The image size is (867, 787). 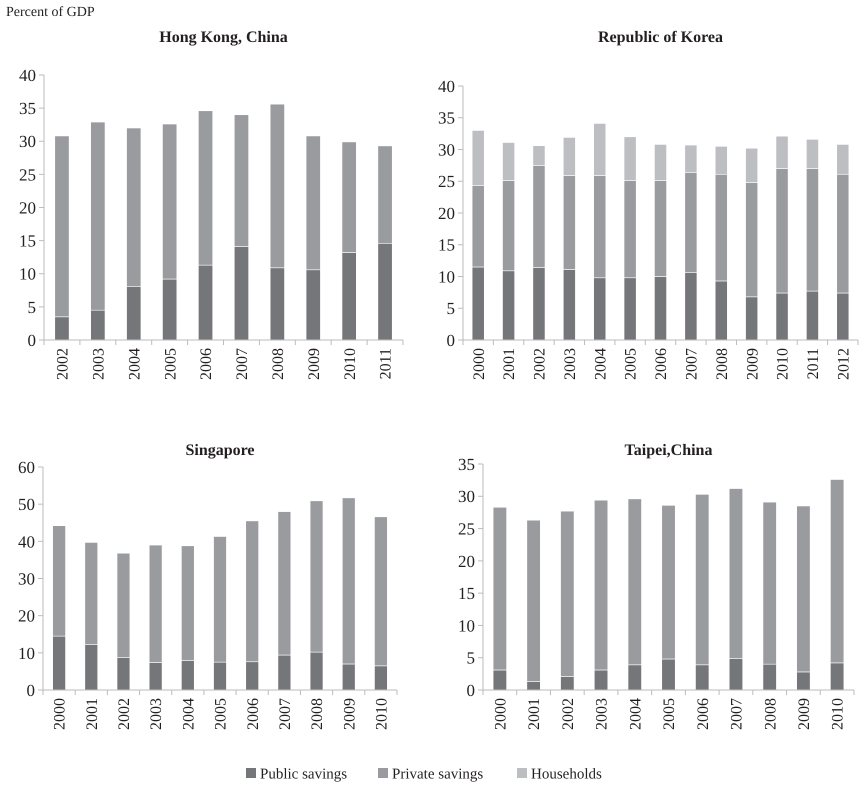 What do you see at coordinates (304, 774) in the screenshot?
I see `legend-label: Public savings` at bounding box center [304, 774].